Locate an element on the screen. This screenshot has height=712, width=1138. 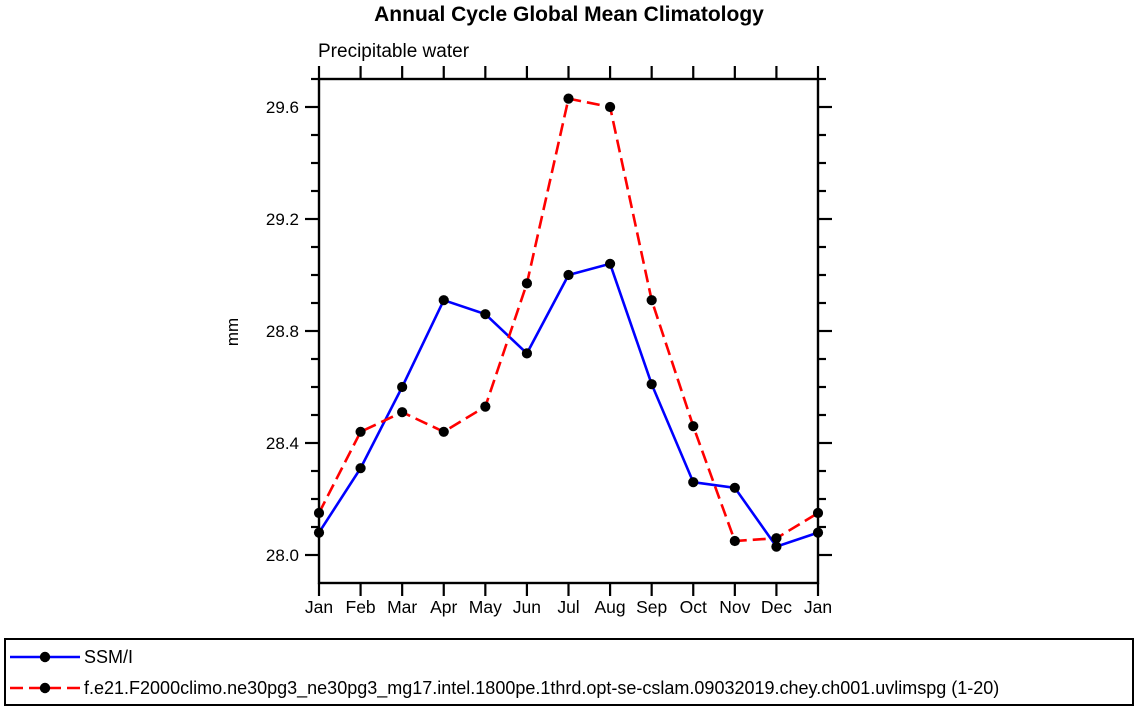
x-tick-label: Feb is located at coordinates (361, 607).